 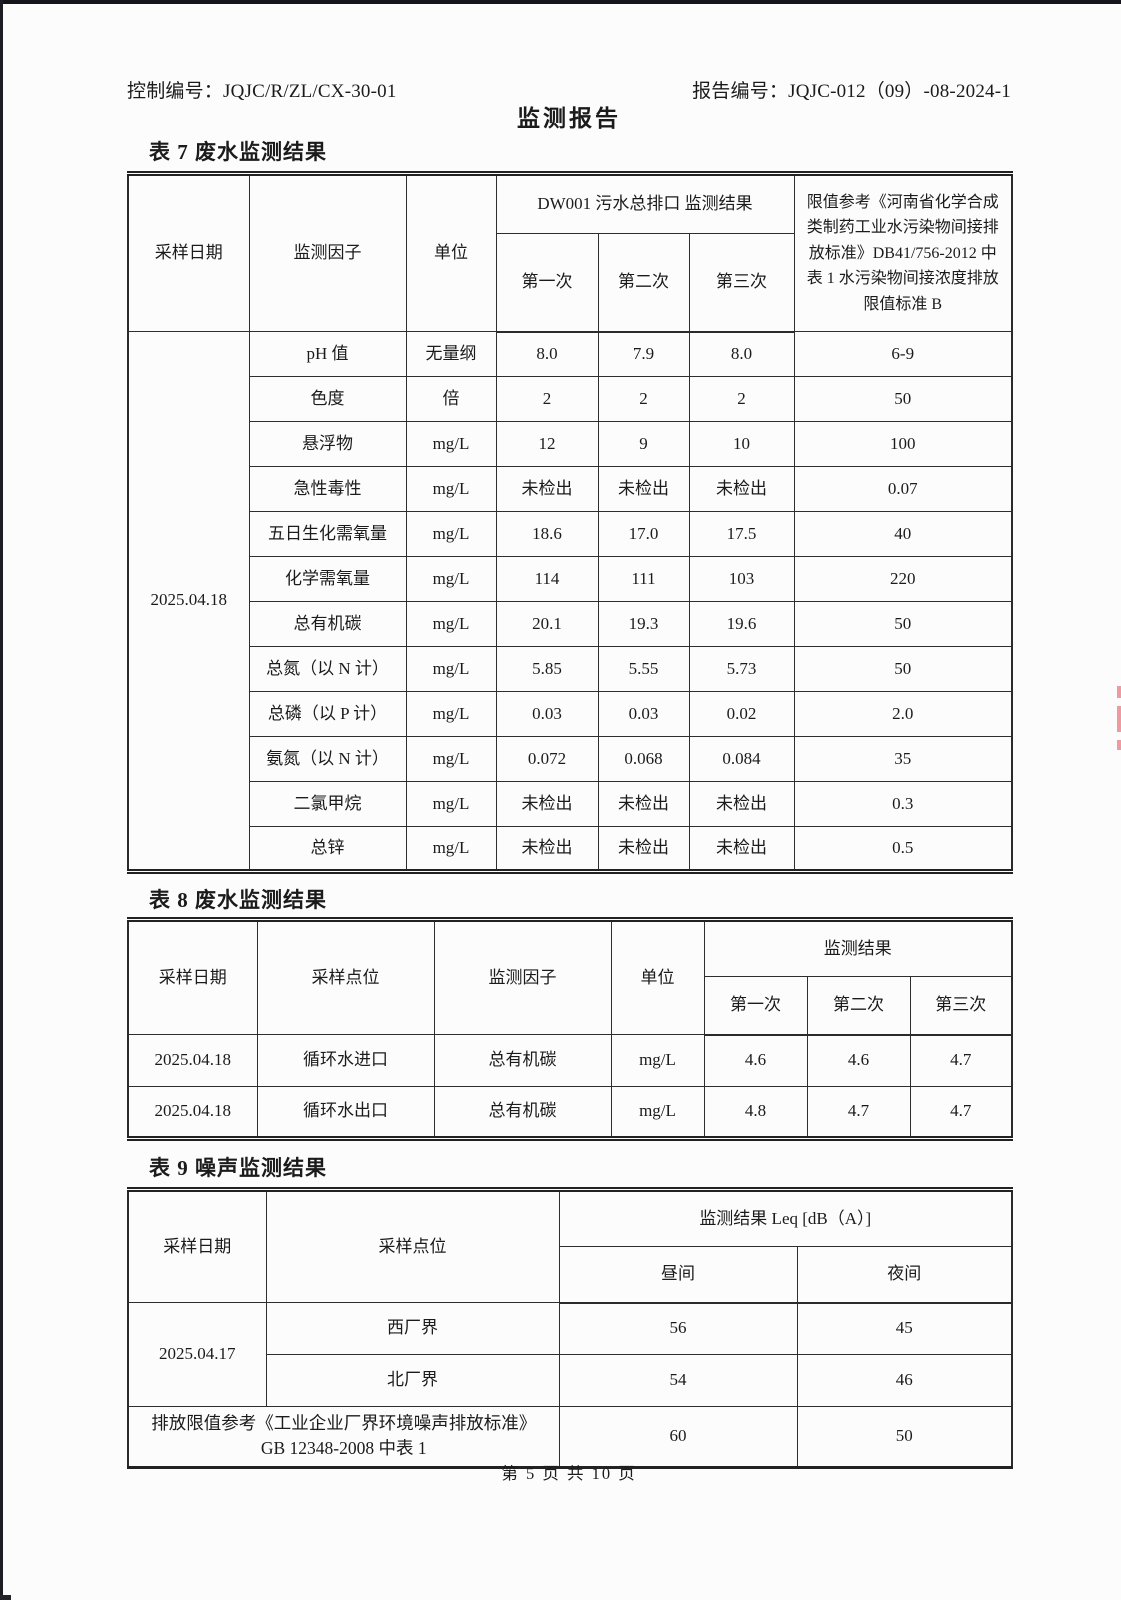 I want to click on table8-cell: 4.8, so click(x=755, y=1112).